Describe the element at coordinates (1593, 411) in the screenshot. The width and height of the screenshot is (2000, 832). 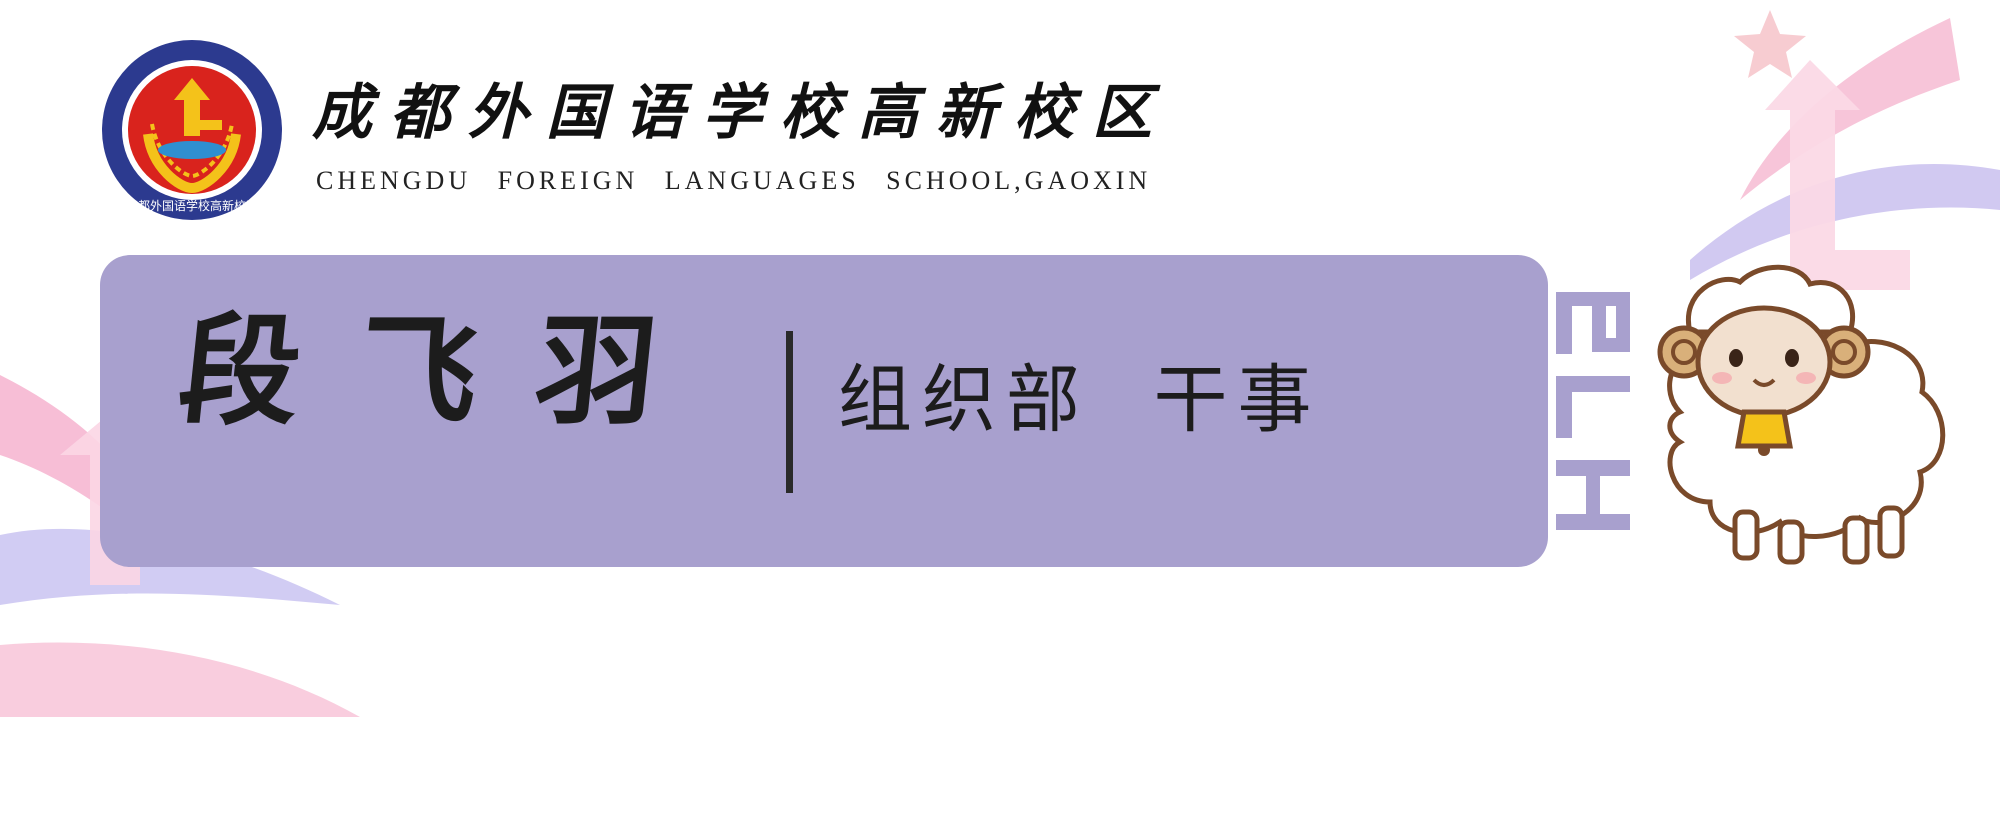
I see `fifth-anniversary-badge` at that location.